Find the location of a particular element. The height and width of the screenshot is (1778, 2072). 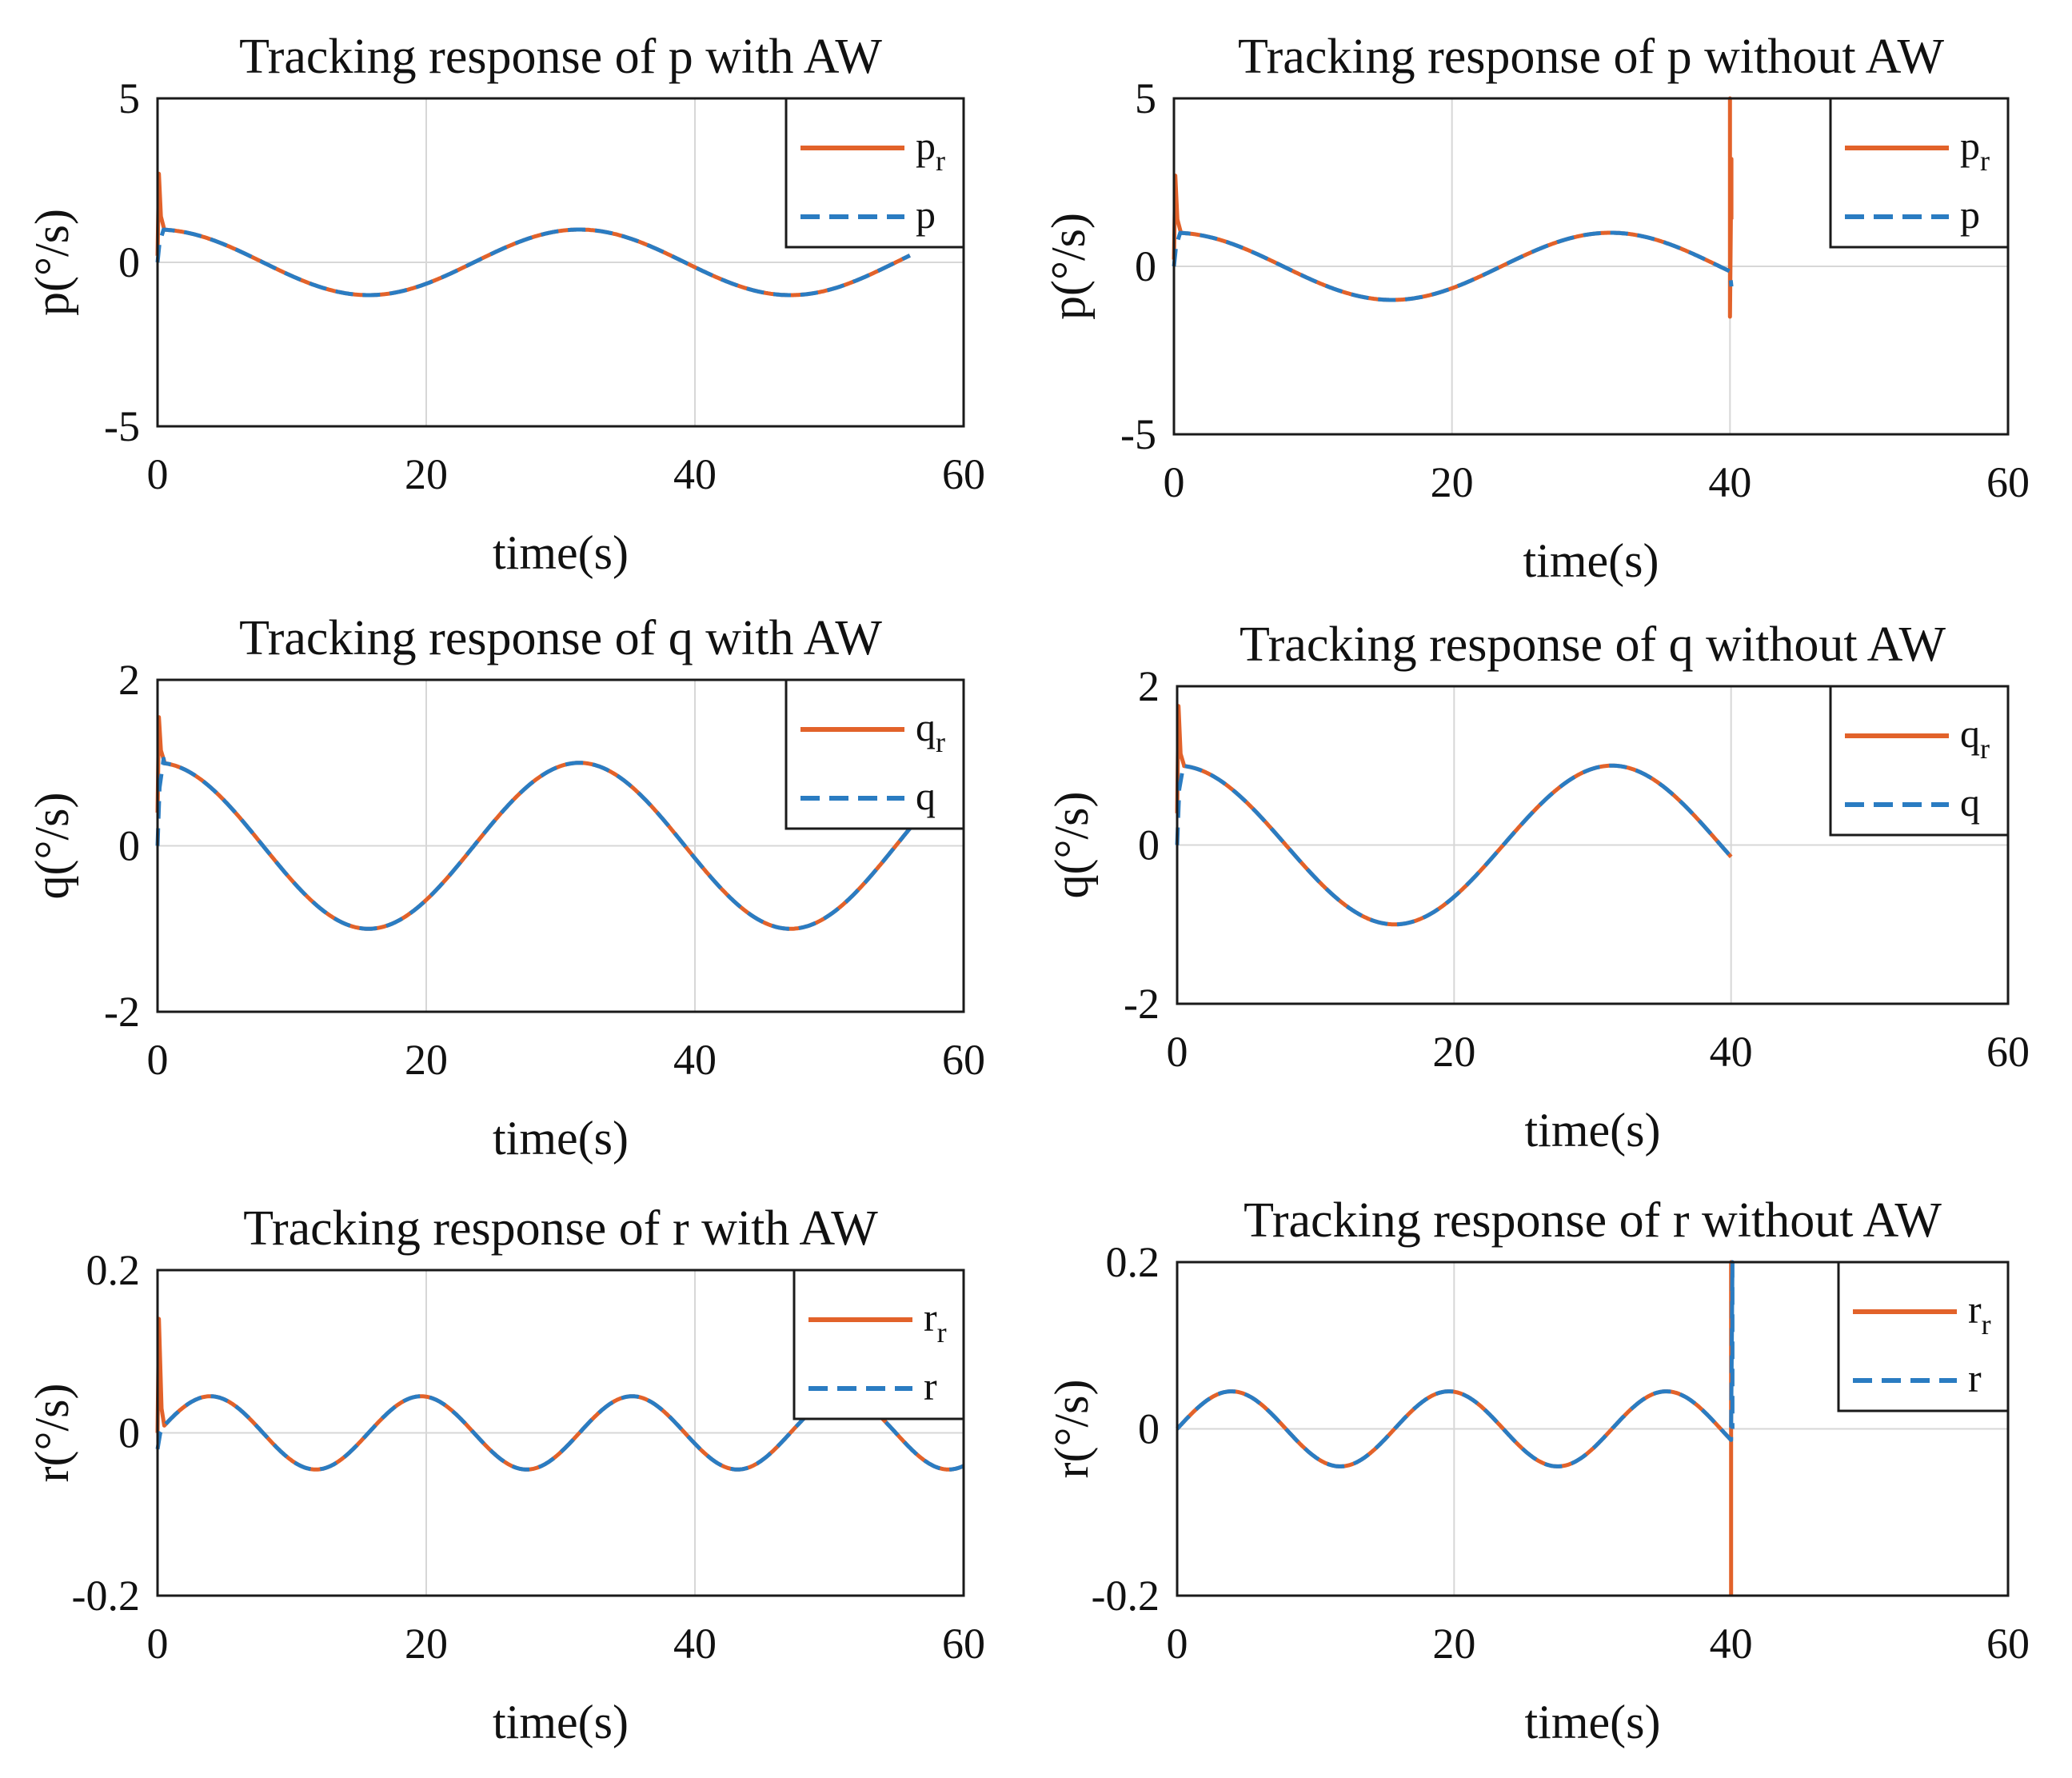

chart-title: Tracking response of p with AW is located at coordinates (561, 57).